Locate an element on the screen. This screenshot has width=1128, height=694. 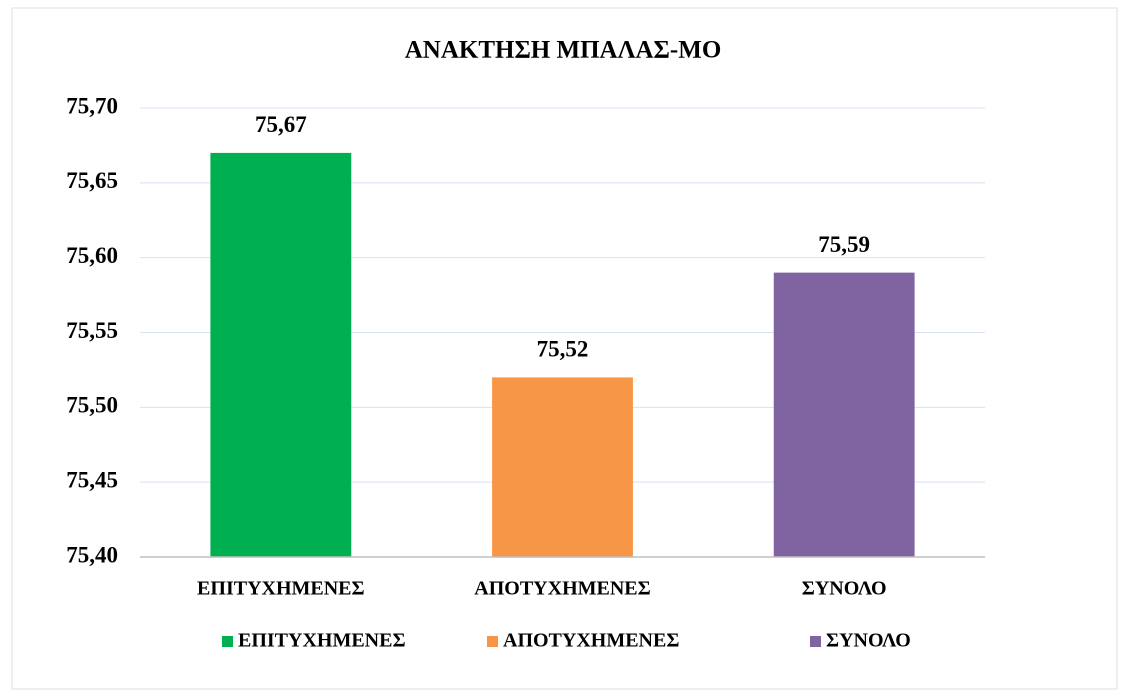
legend-label: ΣΥΝΟΛΟ is located at coordinates (868, 641).